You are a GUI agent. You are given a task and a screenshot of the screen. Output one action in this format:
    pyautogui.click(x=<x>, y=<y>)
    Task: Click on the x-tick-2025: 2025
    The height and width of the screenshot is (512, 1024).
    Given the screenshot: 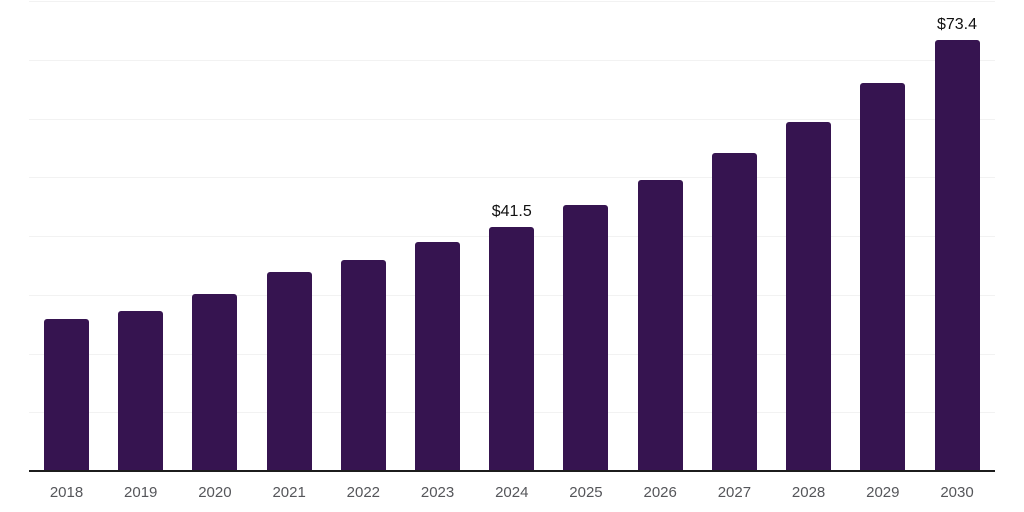 What is the action you would take?
    pyautogui.click(x=586, y=492)
    